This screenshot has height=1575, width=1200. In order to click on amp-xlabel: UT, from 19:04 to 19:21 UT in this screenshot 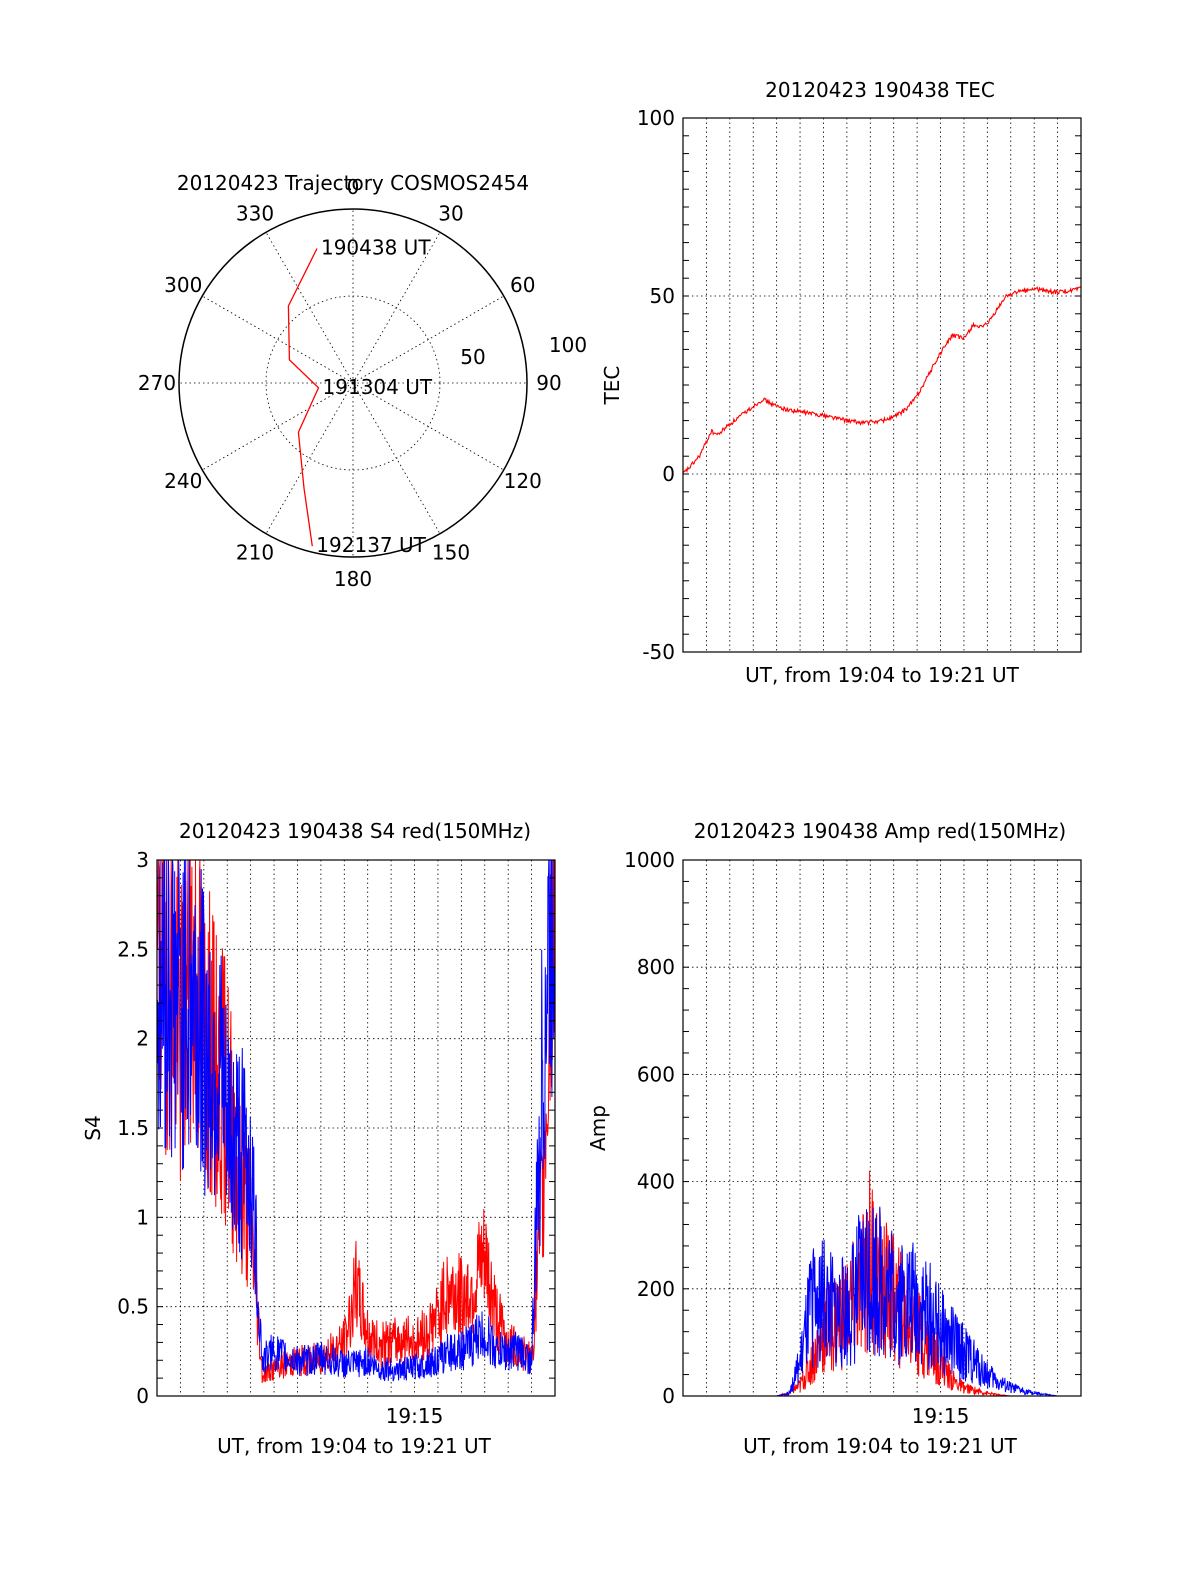, I will do `click(880, 1446)`.